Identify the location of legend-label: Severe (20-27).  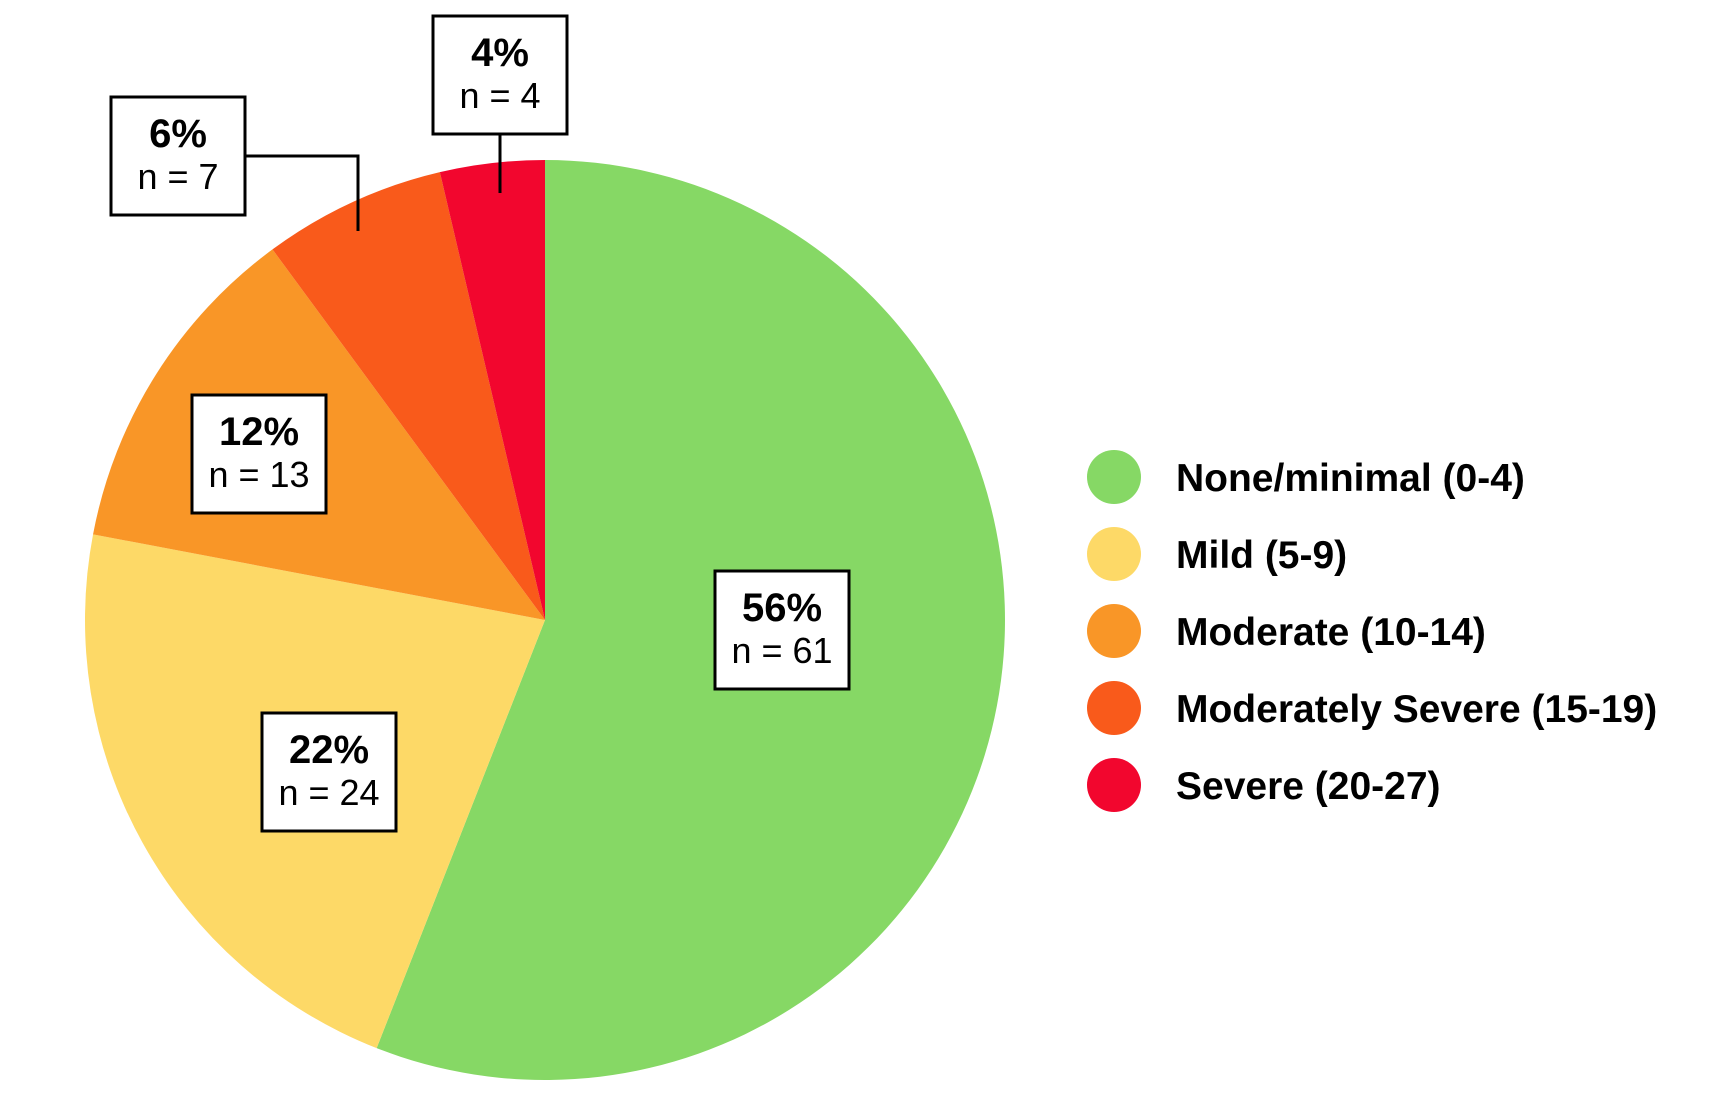
(1308, 786).